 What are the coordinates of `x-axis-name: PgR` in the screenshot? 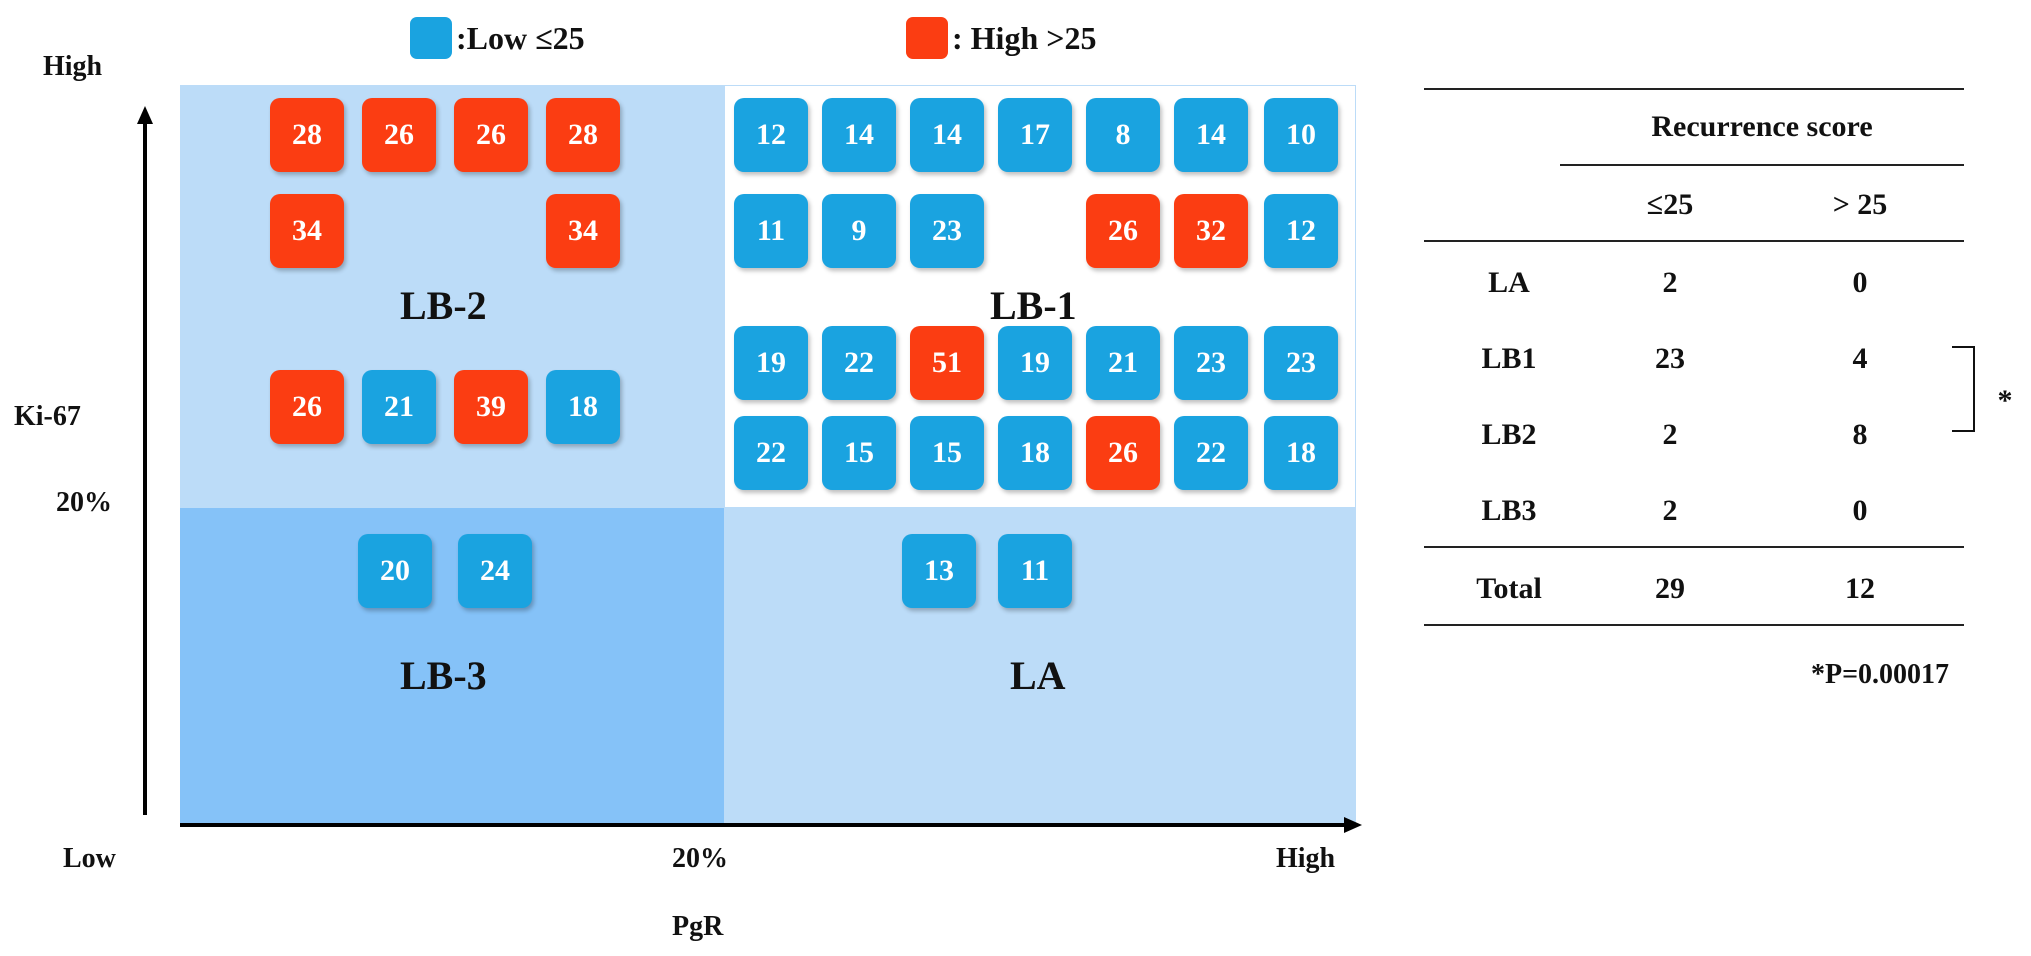 It's located at (698, 926).